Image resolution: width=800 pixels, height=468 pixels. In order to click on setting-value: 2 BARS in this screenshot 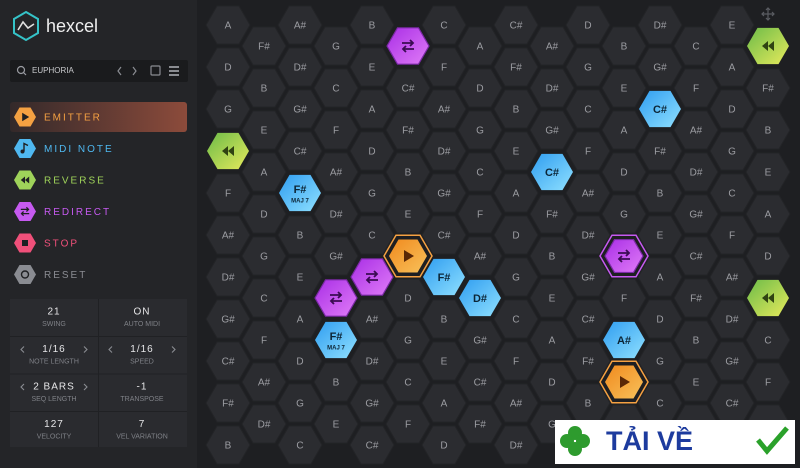, I will do `click(54, 387)`.